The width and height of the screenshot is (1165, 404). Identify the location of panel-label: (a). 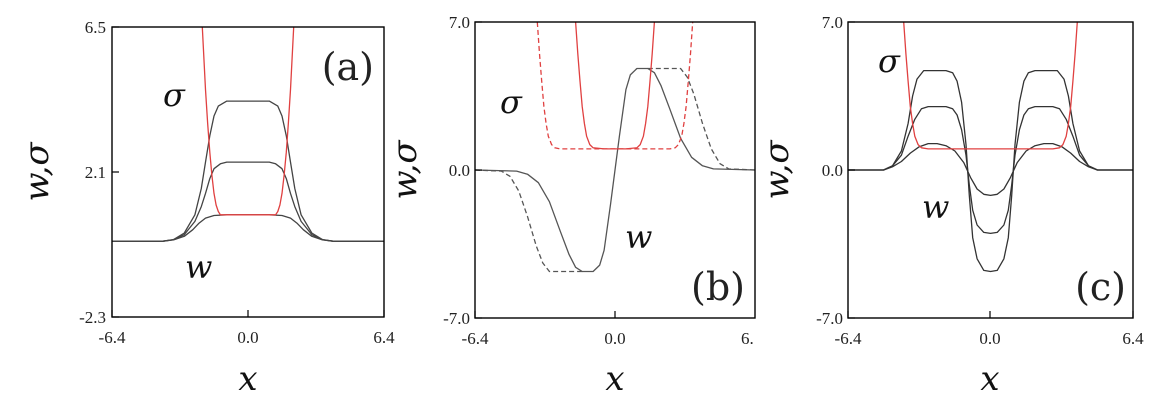
(348, 67).